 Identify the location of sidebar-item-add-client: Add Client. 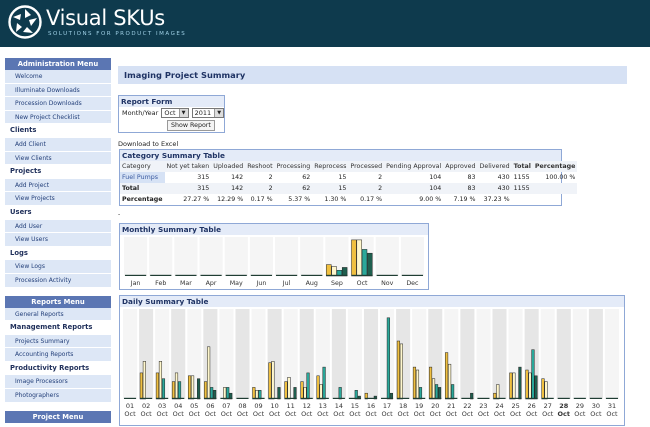
(58, 144).